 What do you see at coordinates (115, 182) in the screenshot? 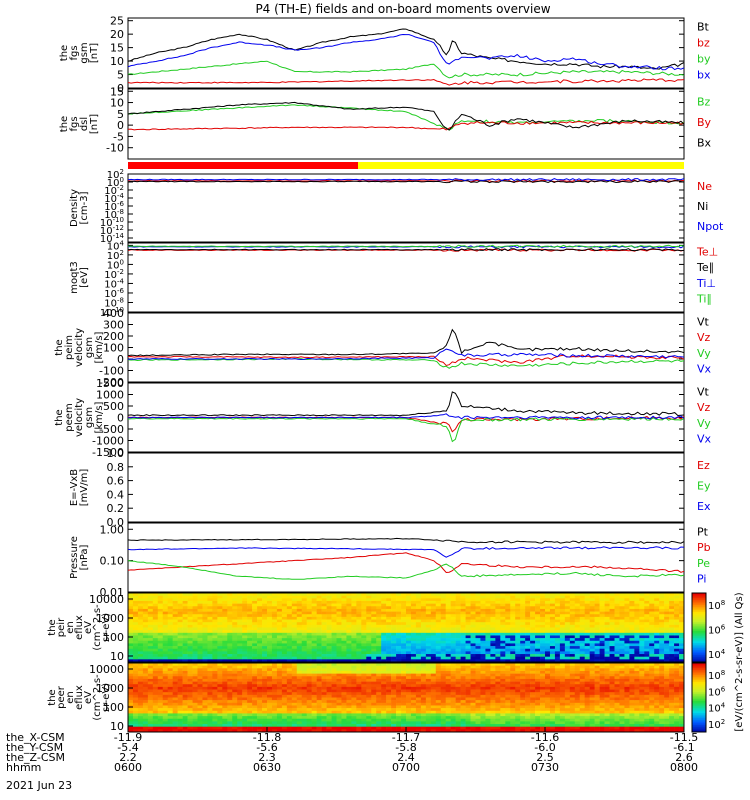
I see `y-tick-label: 100` at bounding box center [115, 182].